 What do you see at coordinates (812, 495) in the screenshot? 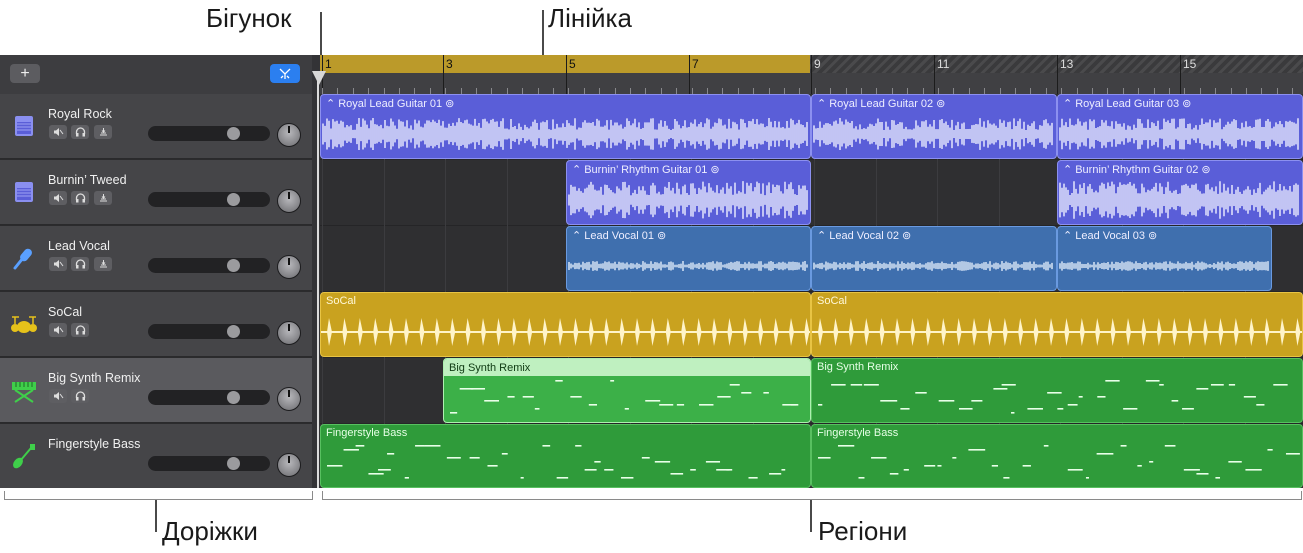
I see `regions-bracket` at bounding box center [812, 495].